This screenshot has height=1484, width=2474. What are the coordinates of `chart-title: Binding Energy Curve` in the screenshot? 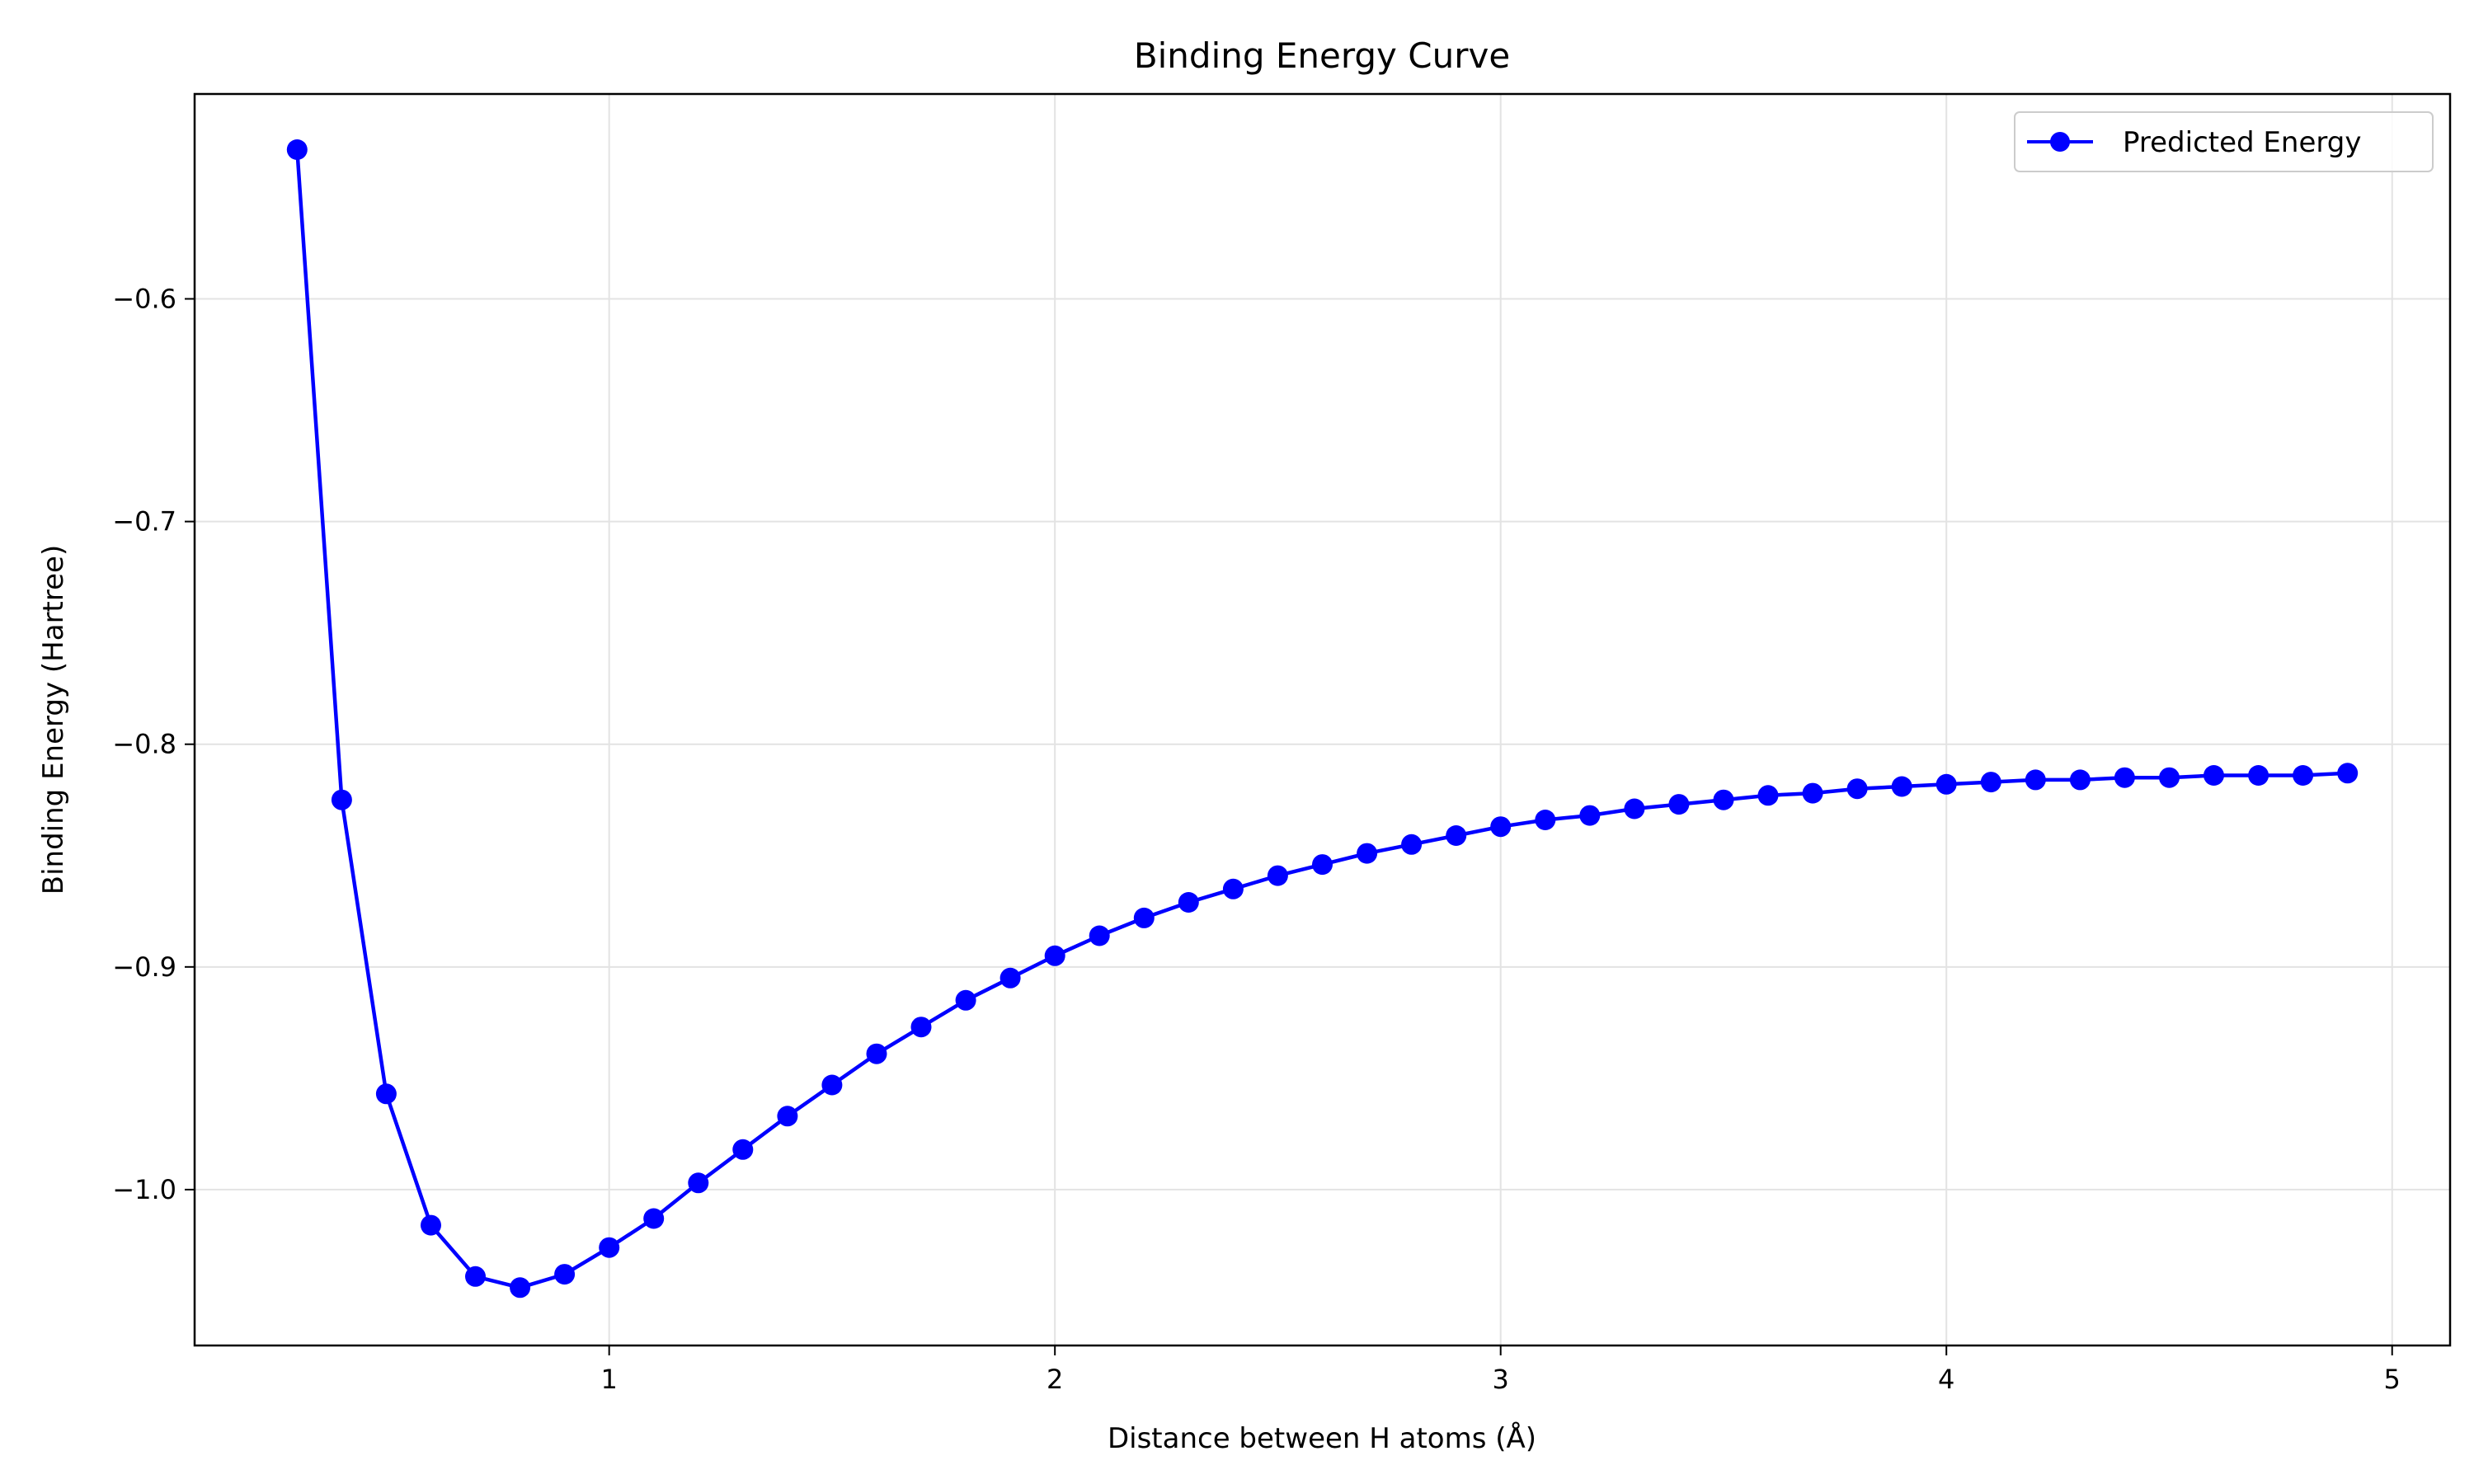 It's located at (1322, 55).